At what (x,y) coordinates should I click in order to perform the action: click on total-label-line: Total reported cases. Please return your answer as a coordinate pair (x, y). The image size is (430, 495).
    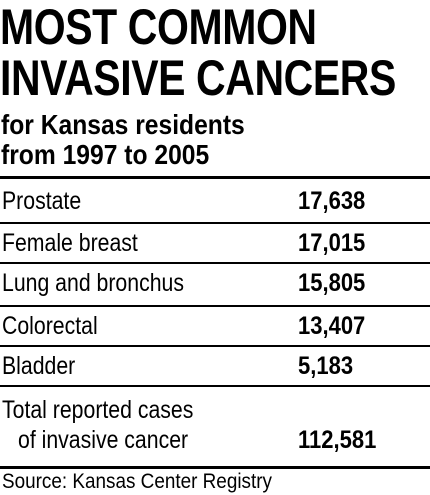
    Looking at the image, I should click on (98, 410).